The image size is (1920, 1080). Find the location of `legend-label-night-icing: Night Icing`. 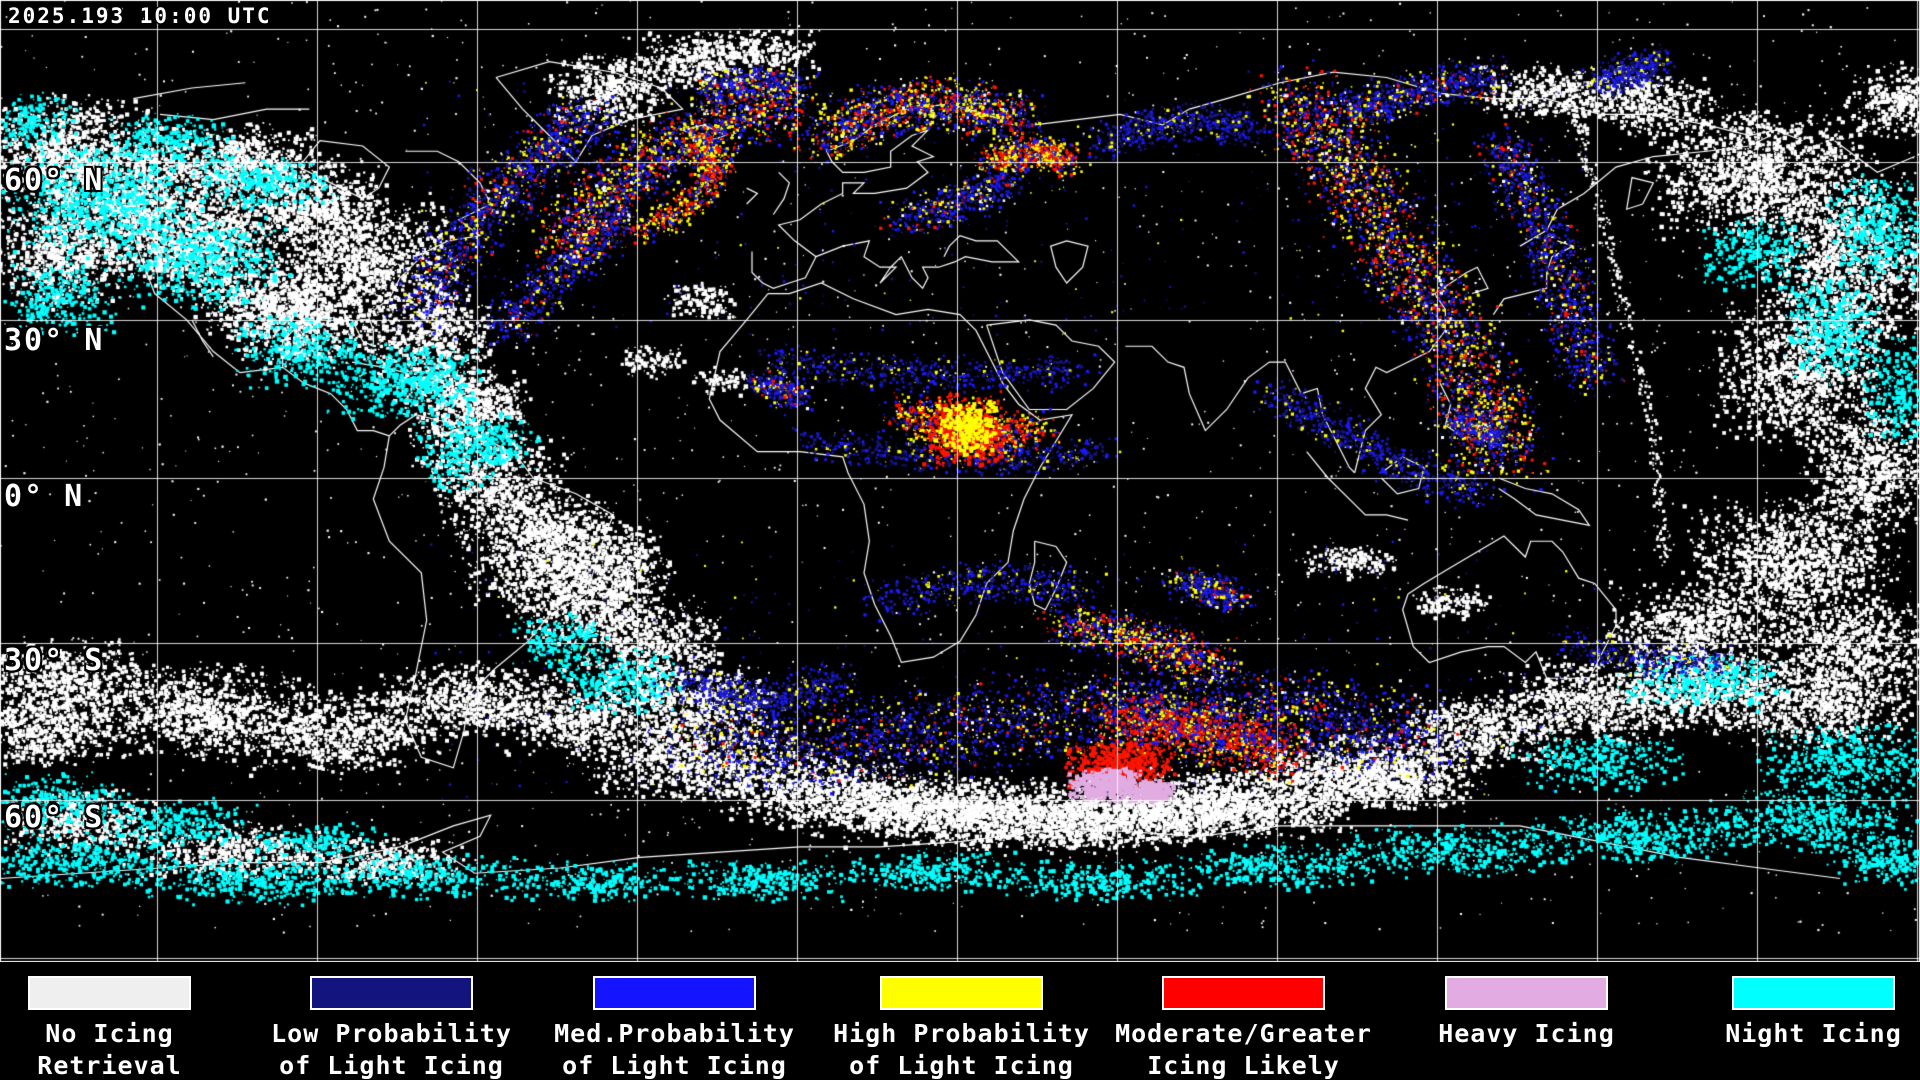

legend-label-night-icing: Night Icing is located at coordinates (1791, 1034).